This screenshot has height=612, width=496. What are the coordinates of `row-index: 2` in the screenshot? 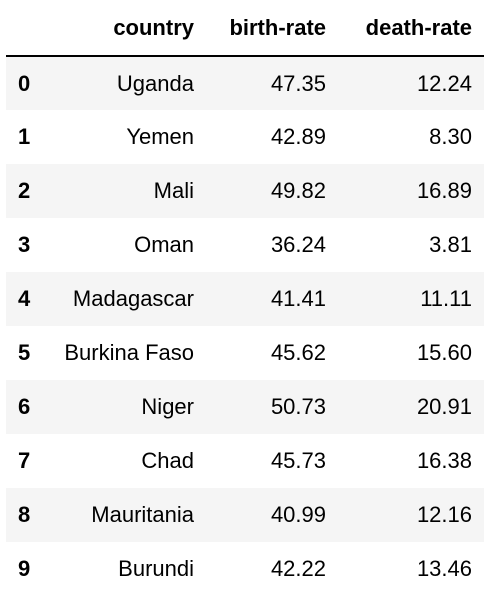 It's located at (24, 190).